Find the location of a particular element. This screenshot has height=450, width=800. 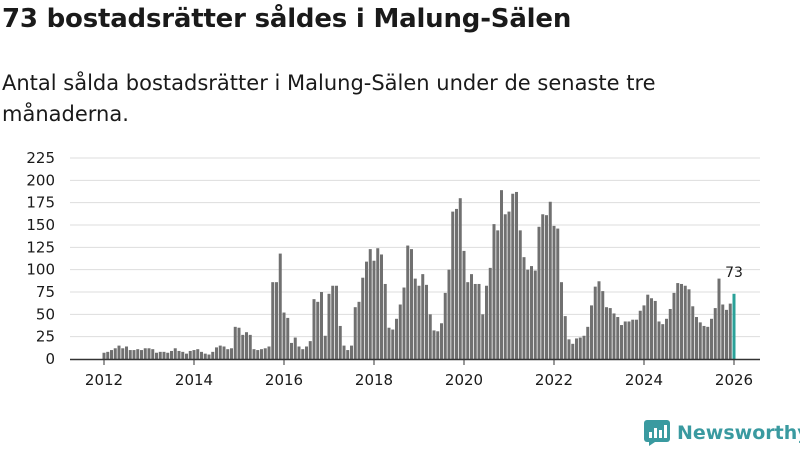

chart-title: 73 bostadsrätter såldes i Malung-Sälen is located at coordinates (287, 19).